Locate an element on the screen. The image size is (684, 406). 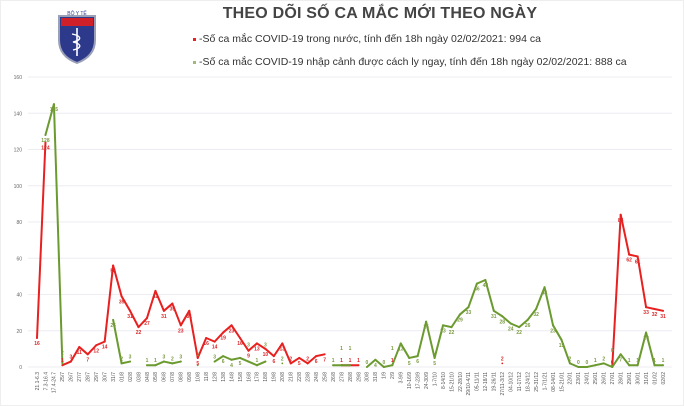
x-tick-label: 19-26/11 is located at coordinates (495, 382).